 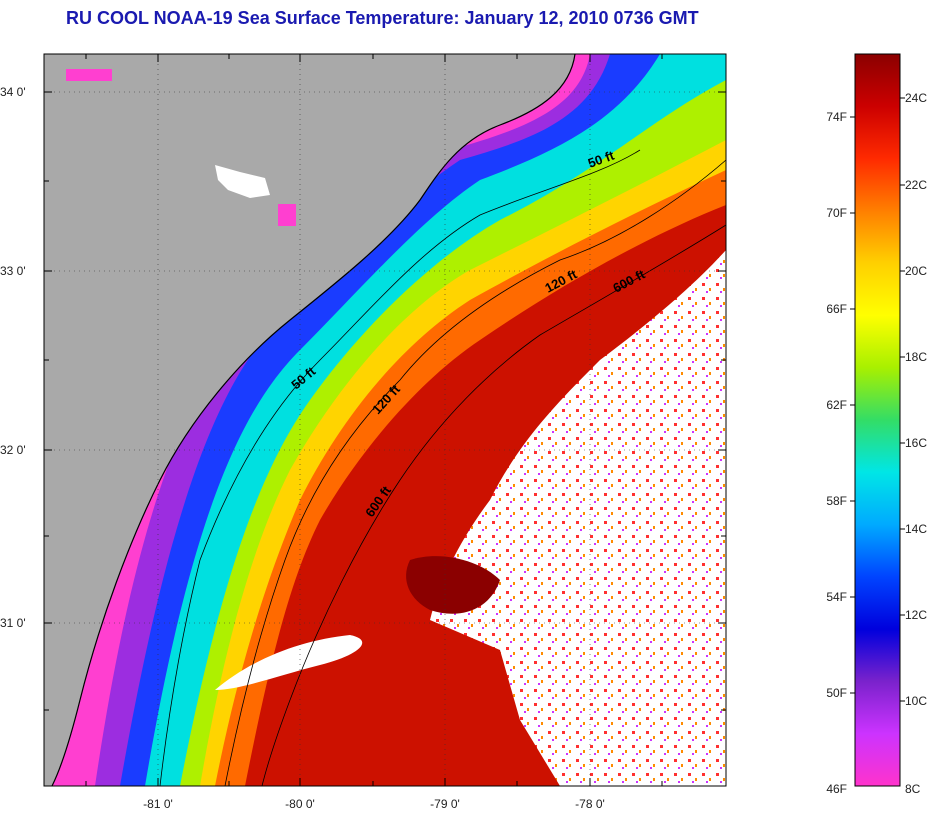 I want to click on cbar-c-14: 14C, so click(x=916, y=529).